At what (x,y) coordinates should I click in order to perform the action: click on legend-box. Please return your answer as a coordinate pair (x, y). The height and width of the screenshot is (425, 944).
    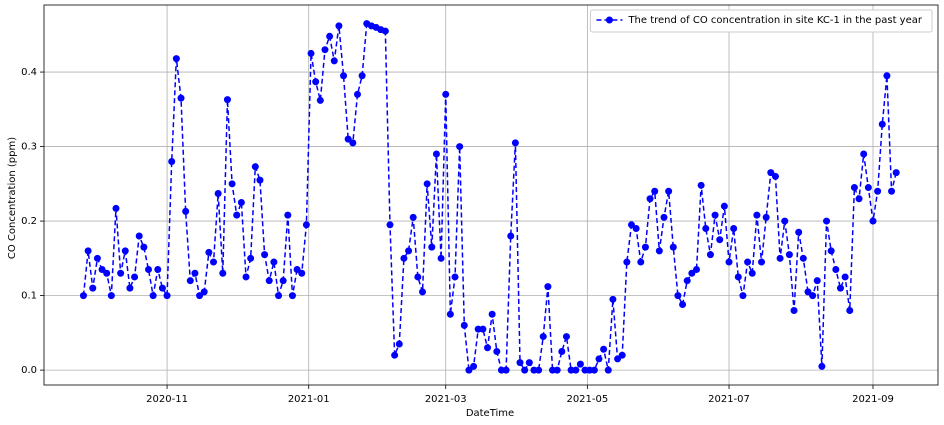
    Looking at the image, I should click on (761, 21).